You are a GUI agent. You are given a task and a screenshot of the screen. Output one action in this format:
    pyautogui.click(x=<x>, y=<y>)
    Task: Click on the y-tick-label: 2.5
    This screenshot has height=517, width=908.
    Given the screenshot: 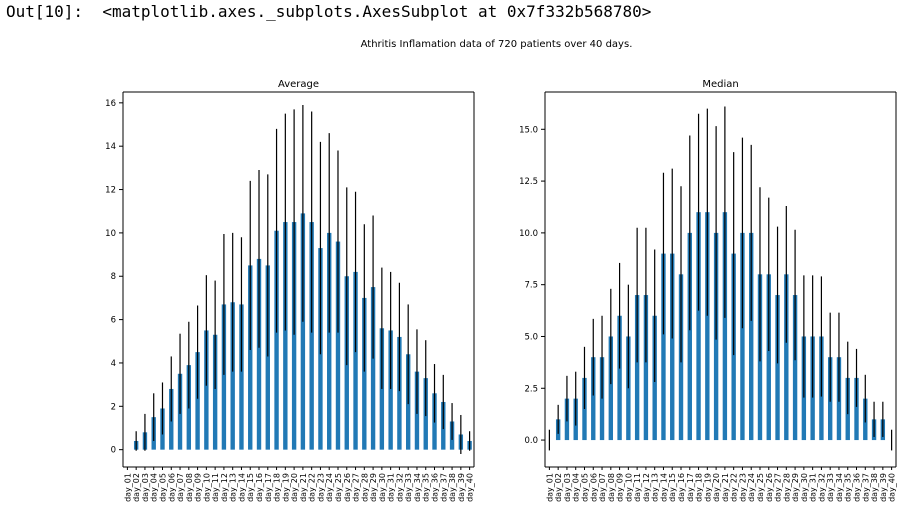 What is the action you would take?
    pyautogui.click(x=531, y=389)
    